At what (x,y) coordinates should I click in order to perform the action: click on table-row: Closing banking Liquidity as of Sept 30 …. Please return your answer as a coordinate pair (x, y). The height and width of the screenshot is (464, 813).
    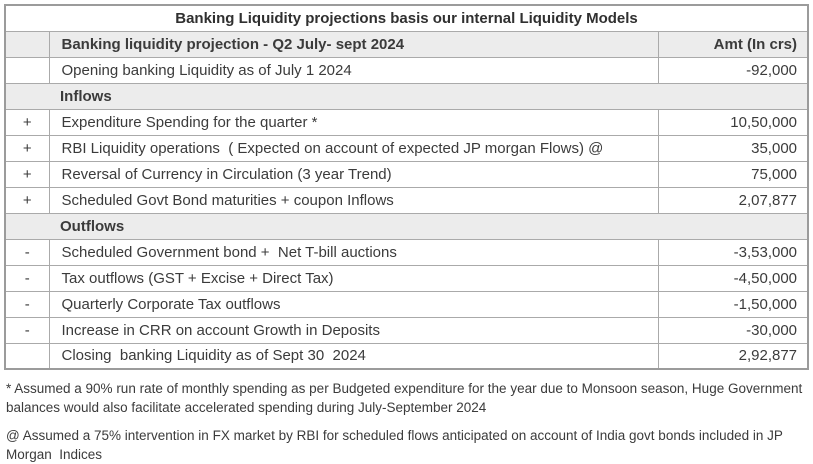
    Looking at the image, I should click on (406, 356).